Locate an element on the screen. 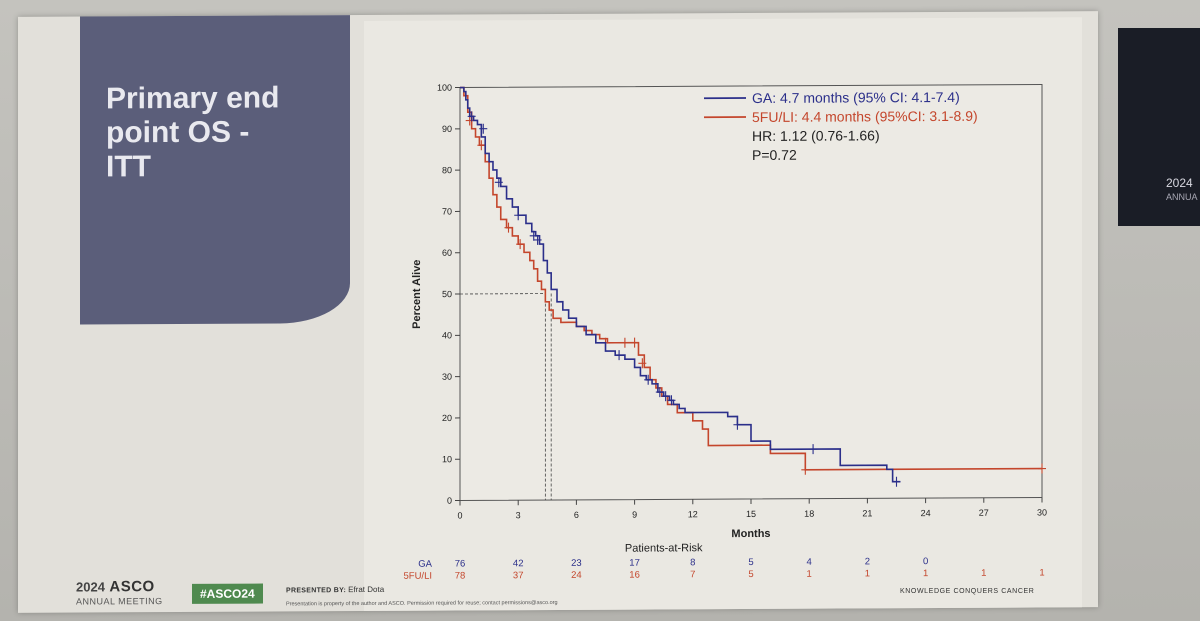 The image size is (1200, 621). x-tick-label: 12 is located at coordinates (693, 514).